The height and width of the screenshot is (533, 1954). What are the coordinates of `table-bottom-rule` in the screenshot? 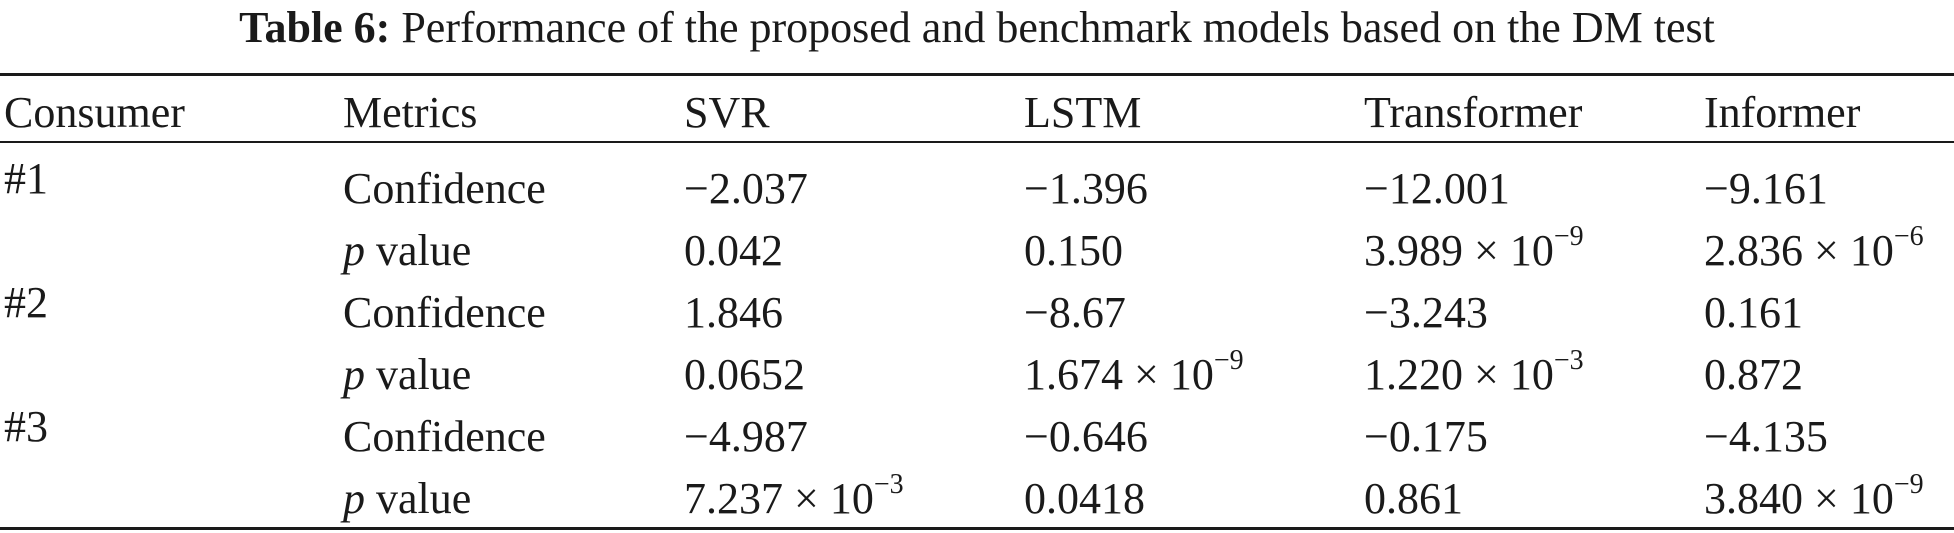 It's located at (977, 528).